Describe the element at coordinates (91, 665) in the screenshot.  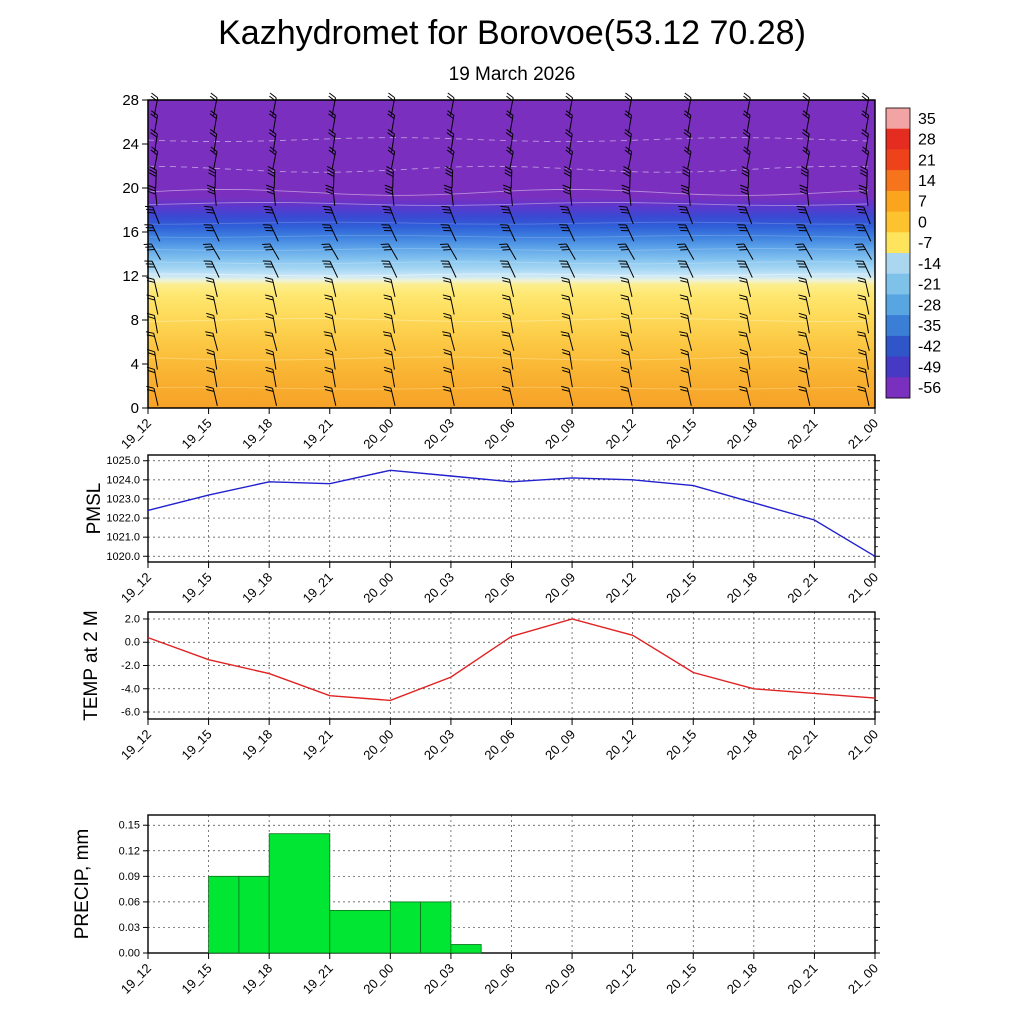
I see `tick-label: TEMP at 2 M` at that location.